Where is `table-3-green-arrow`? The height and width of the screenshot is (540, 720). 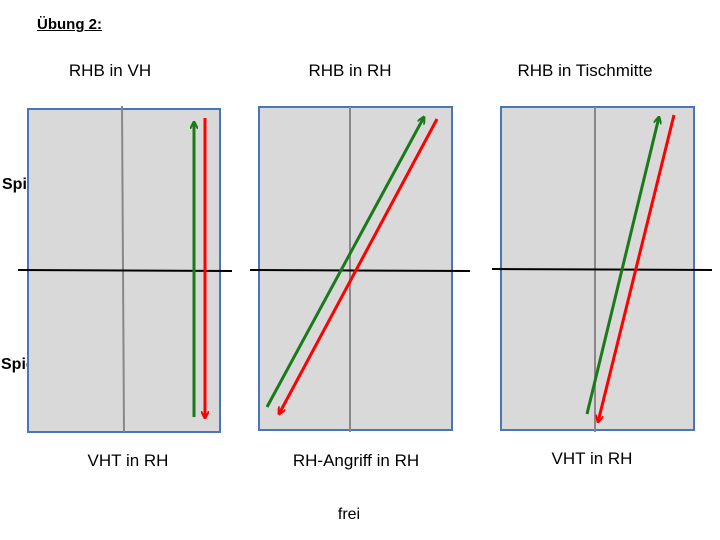
table-3-green-arrow is located at coordinates (622, 266).